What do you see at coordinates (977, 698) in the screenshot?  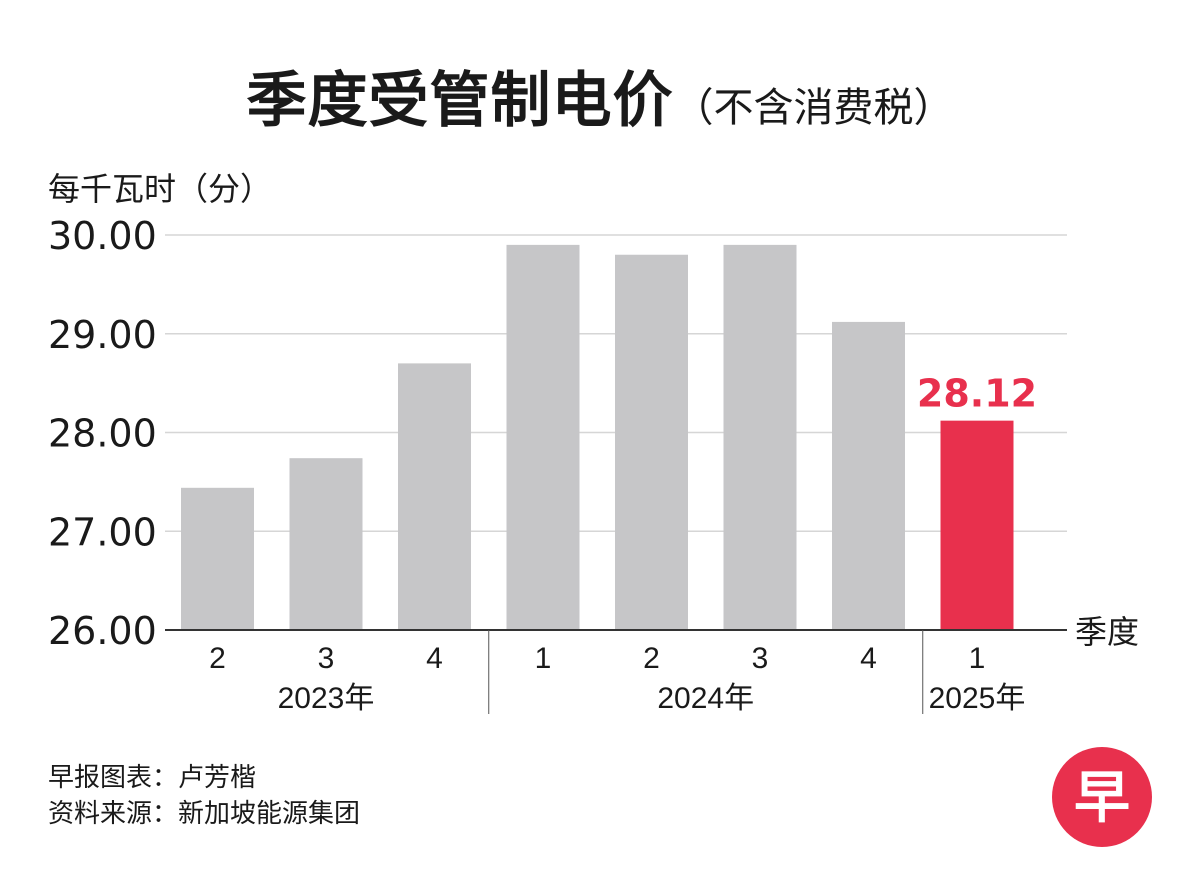 I see `year-label: 2025年` at bounding box center [977, 698].